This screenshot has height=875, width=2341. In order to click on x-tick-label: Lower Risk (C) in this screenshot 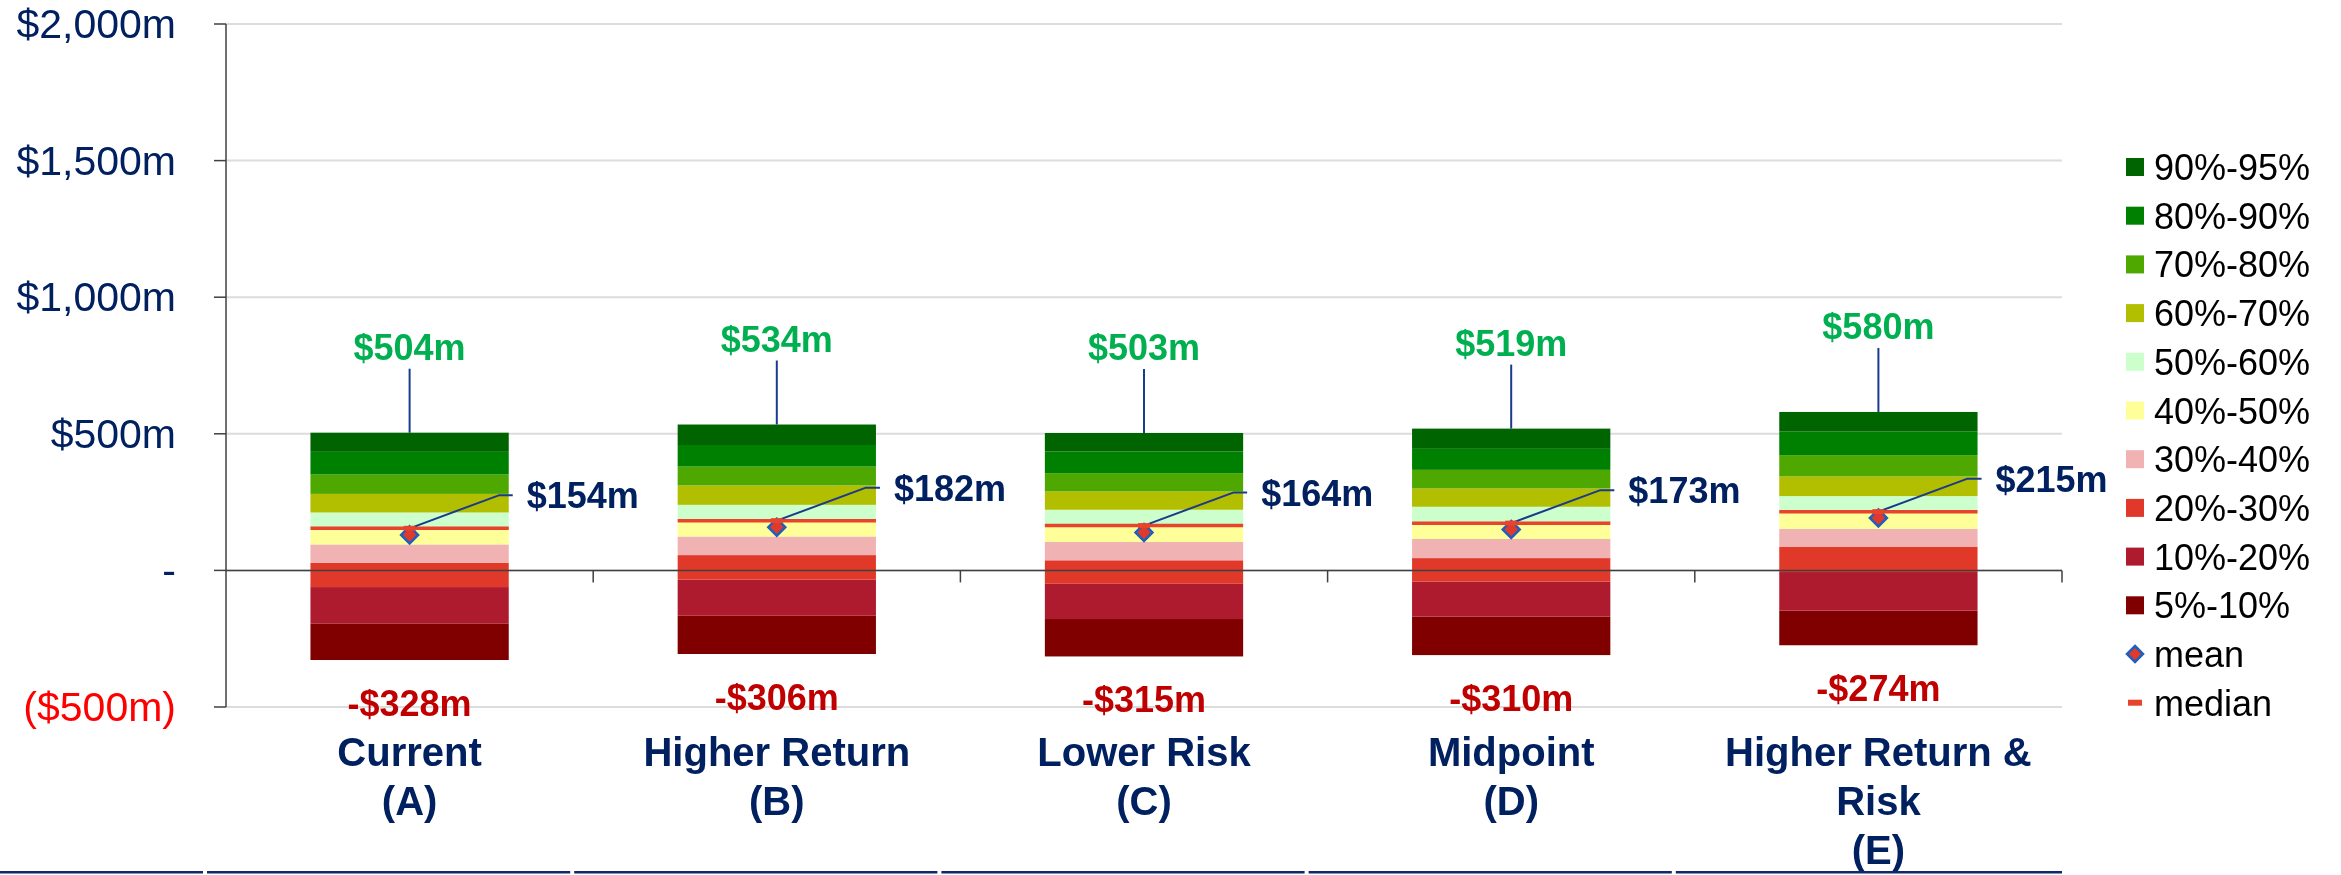, I will do `click(1144, 776)`.